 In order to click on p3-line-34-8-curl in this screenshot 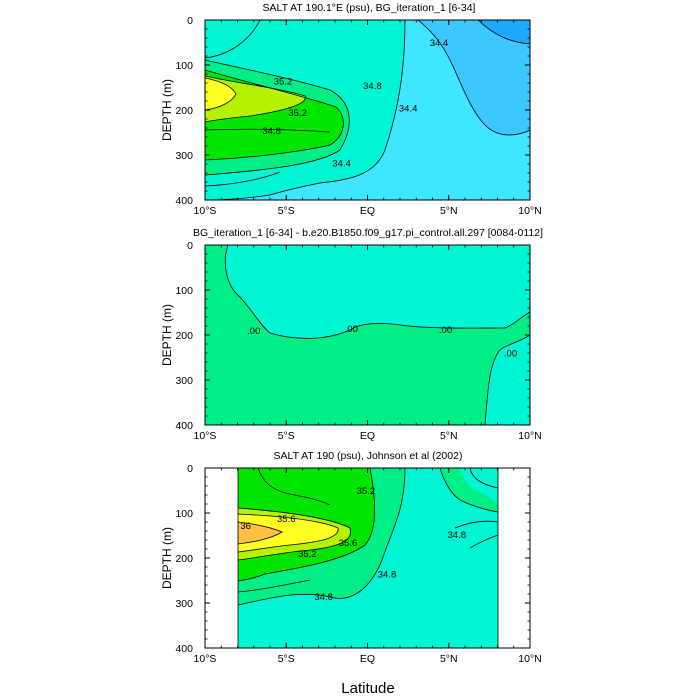, I will do `click(483, 541)`.